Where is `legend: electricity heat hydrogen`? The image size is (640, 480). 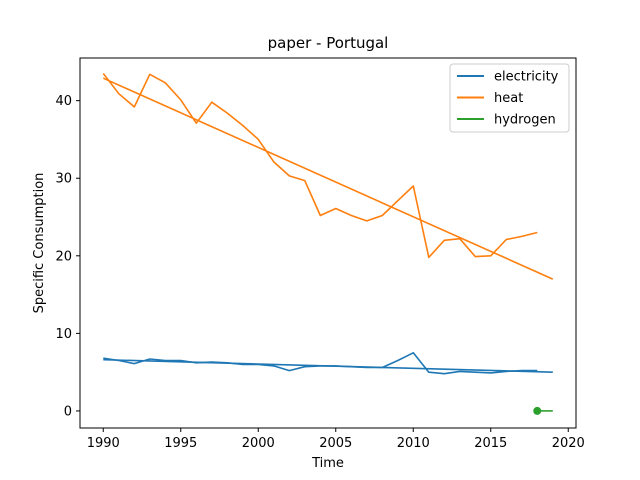 legend: electricity heat hydrogen is located at coordinates (509, 98).